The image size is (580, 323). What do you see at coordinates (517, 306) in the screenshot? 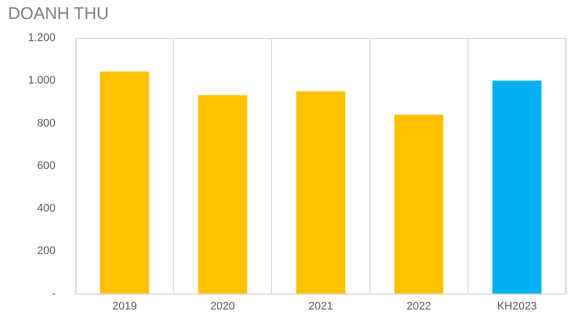
I see `x-tick-label: KH2023` at bounding box center [517, 306].